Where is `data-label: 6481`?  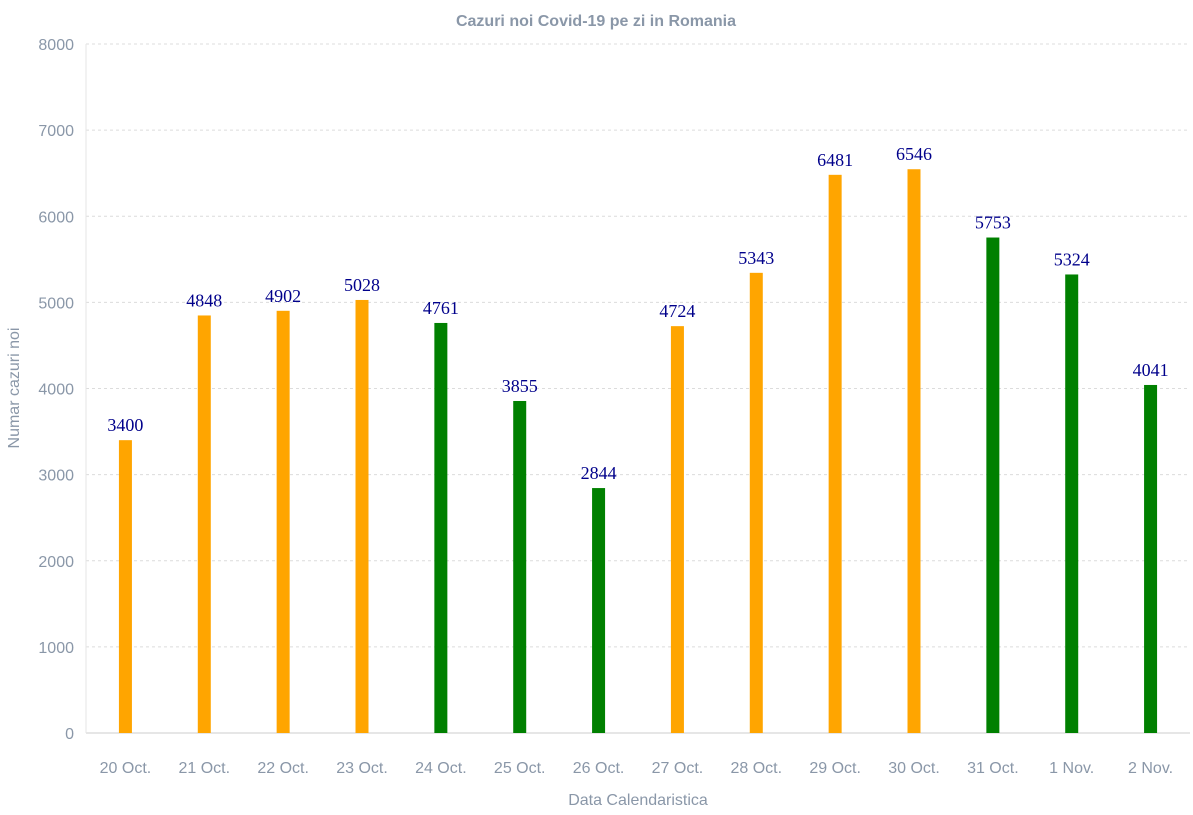 data-label: 6481 is located at coordinates (835, 160).